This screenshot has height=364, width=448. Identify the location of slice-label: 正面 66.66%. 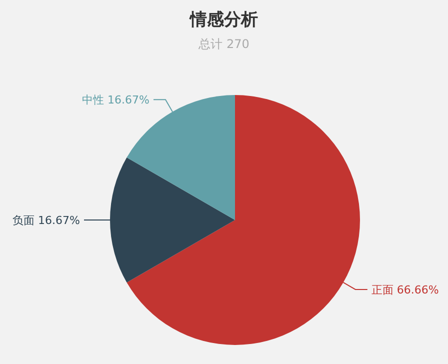
(405, 289).